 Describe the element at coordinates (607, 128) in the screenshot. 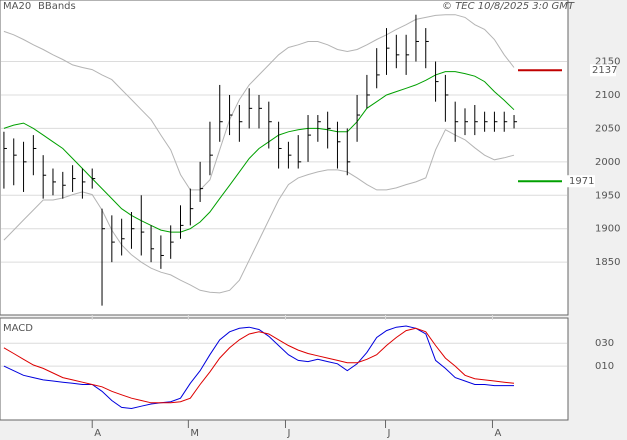

I see `y-tick-label: 2050` at that location.